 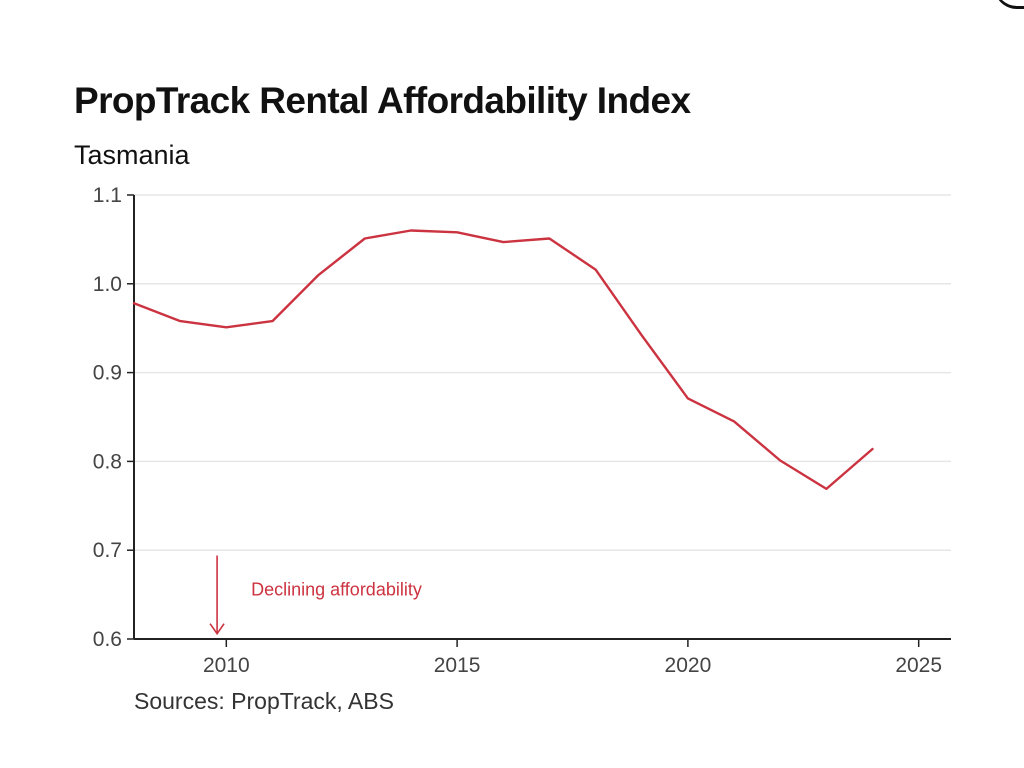 I want to click on x-tick-label: 2015, so click(x=457, y=665).